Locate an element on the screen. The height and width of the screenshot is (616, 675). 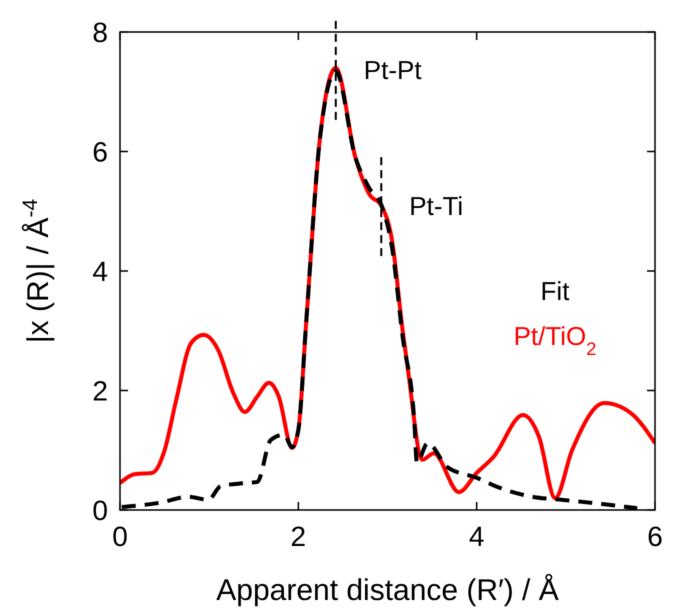
y-tick-label: 4 is located at coordinates (100, 271).